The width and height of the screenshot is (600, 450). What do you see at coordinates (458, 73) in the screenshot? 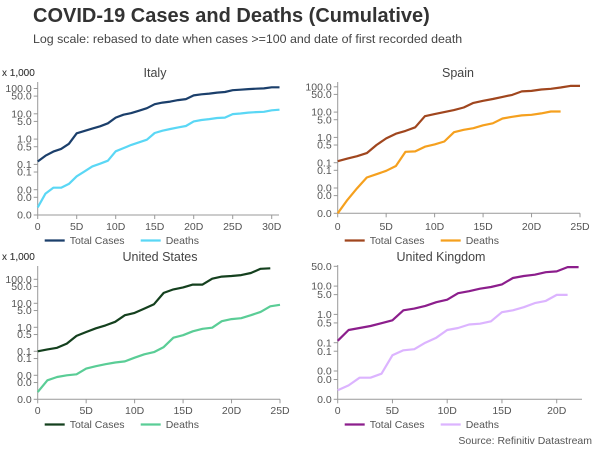
I see `chart-title: Spain` at bounding box center [458, 73].